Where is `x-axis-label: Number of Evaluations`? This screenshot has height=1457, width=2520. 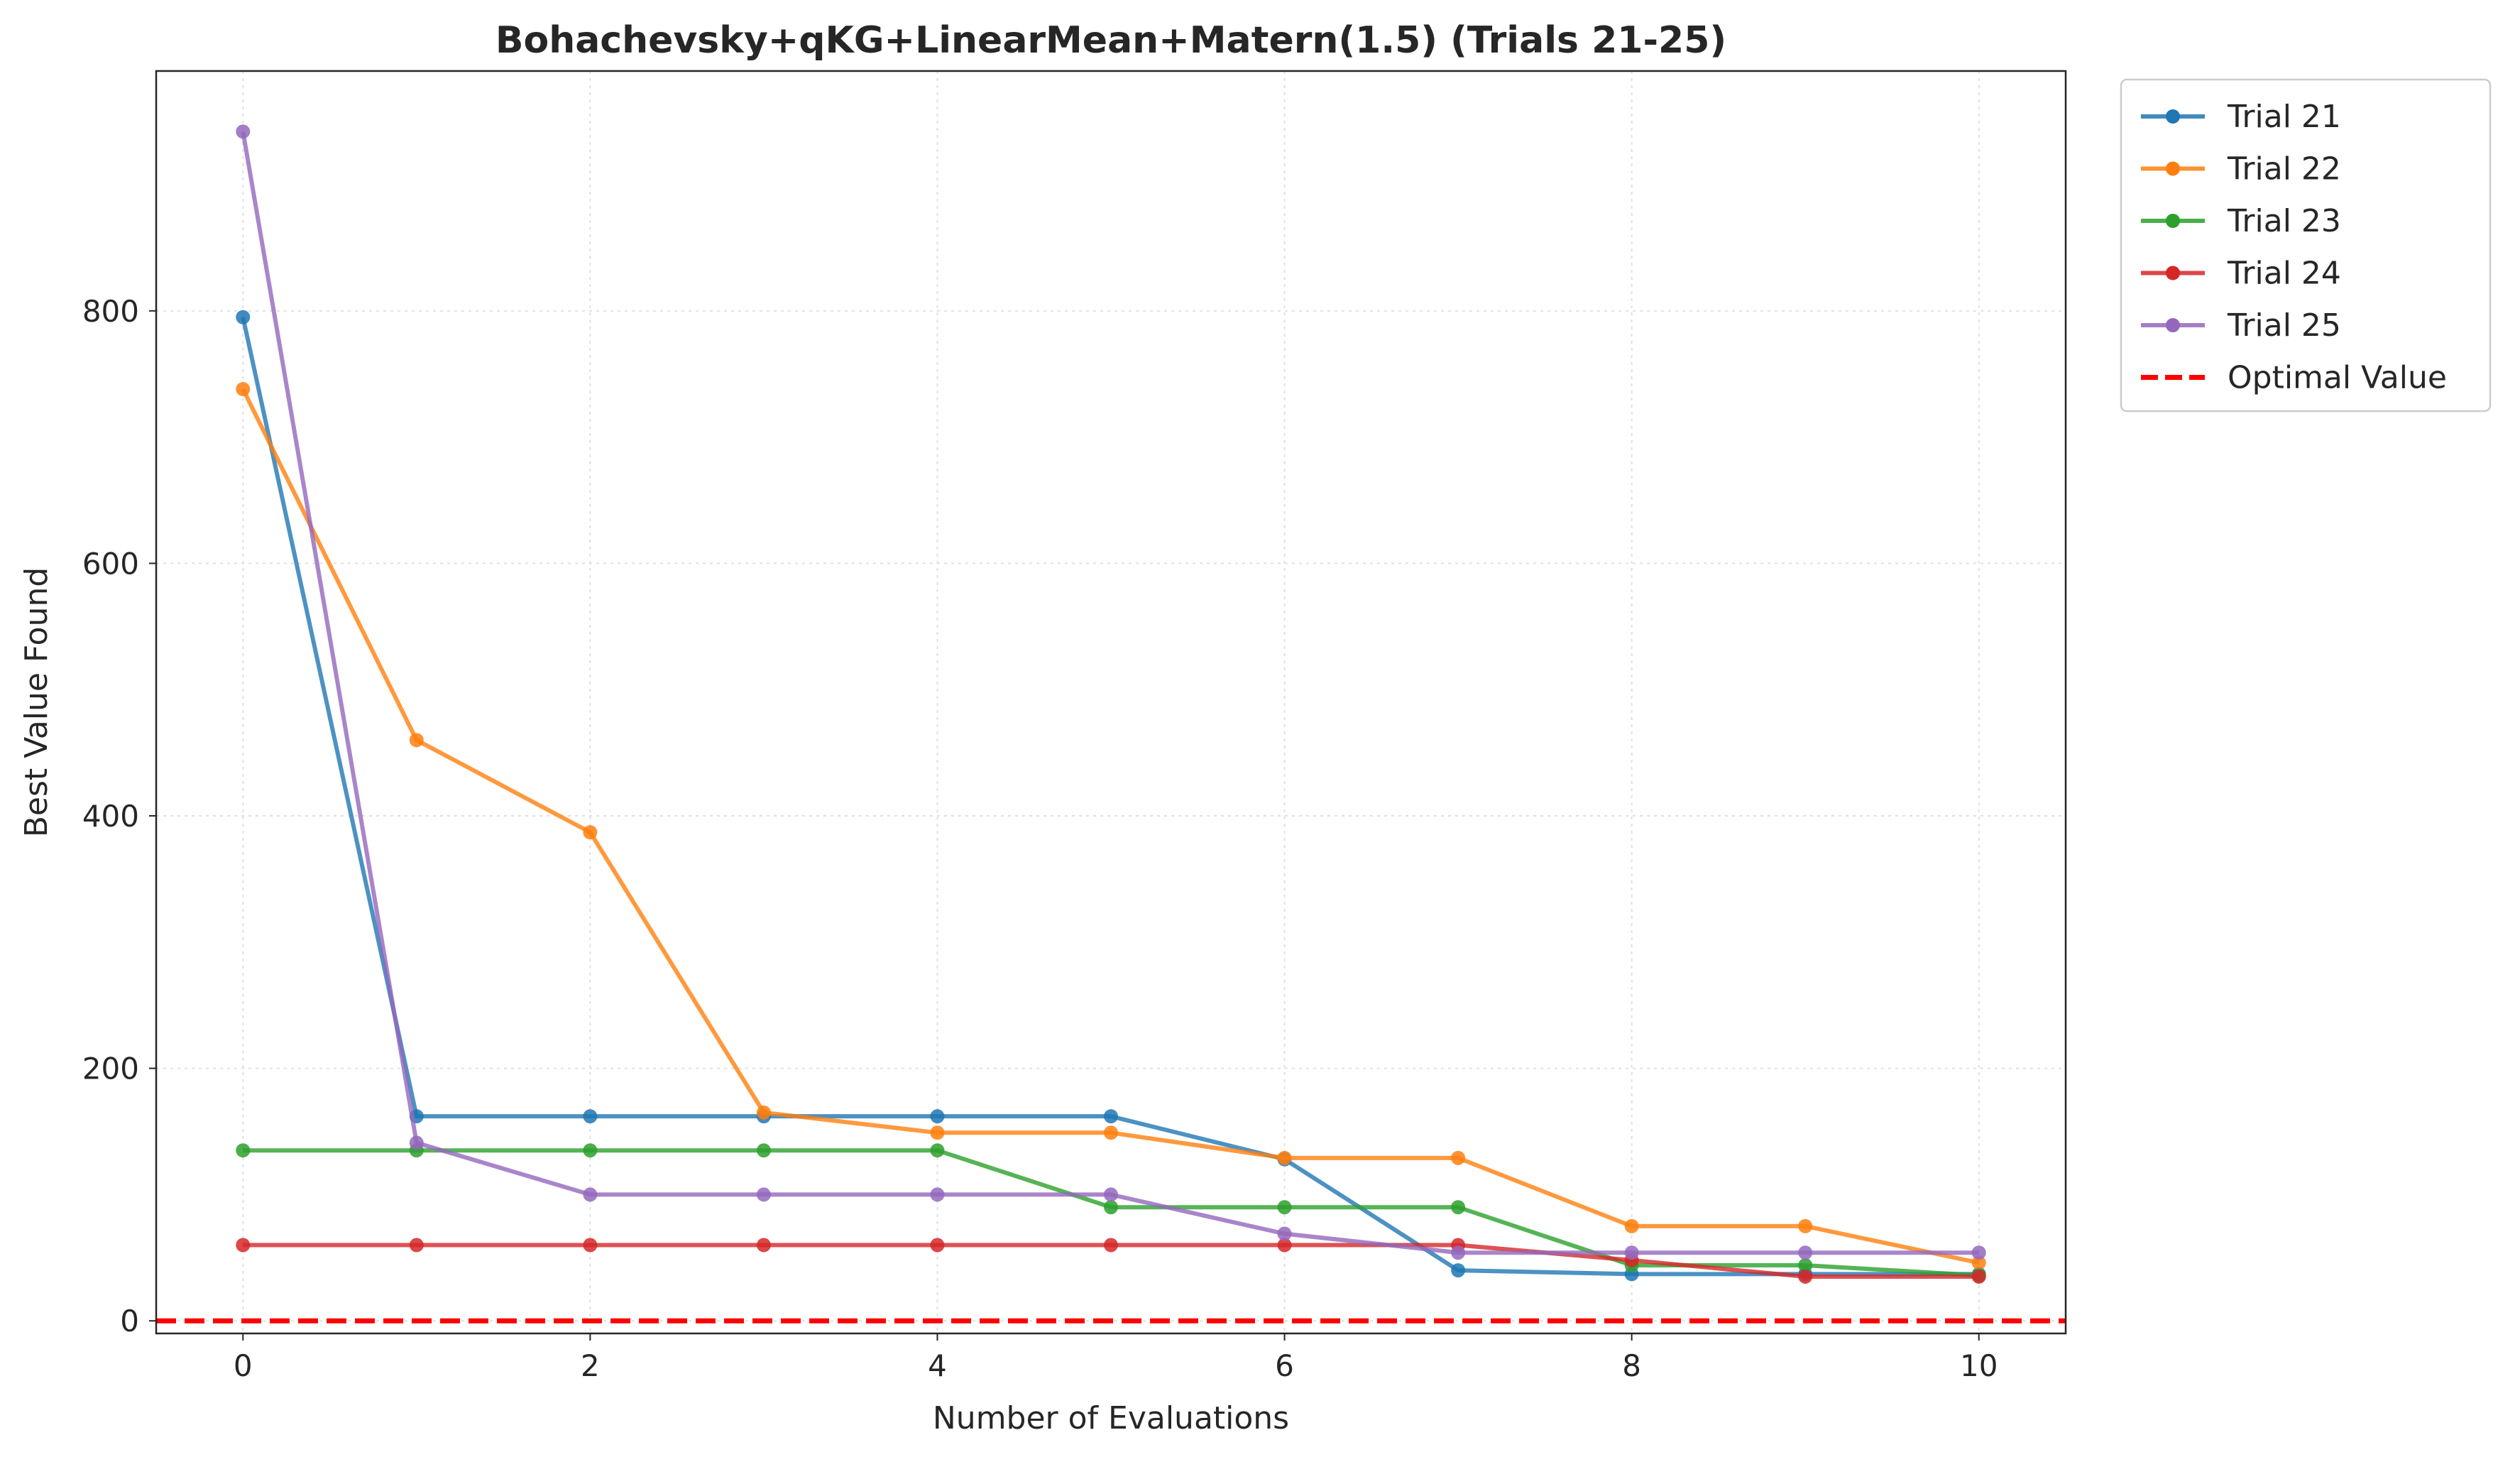 x-axis-label: Number of Evaluations is located at coordinates (1111, 1418).